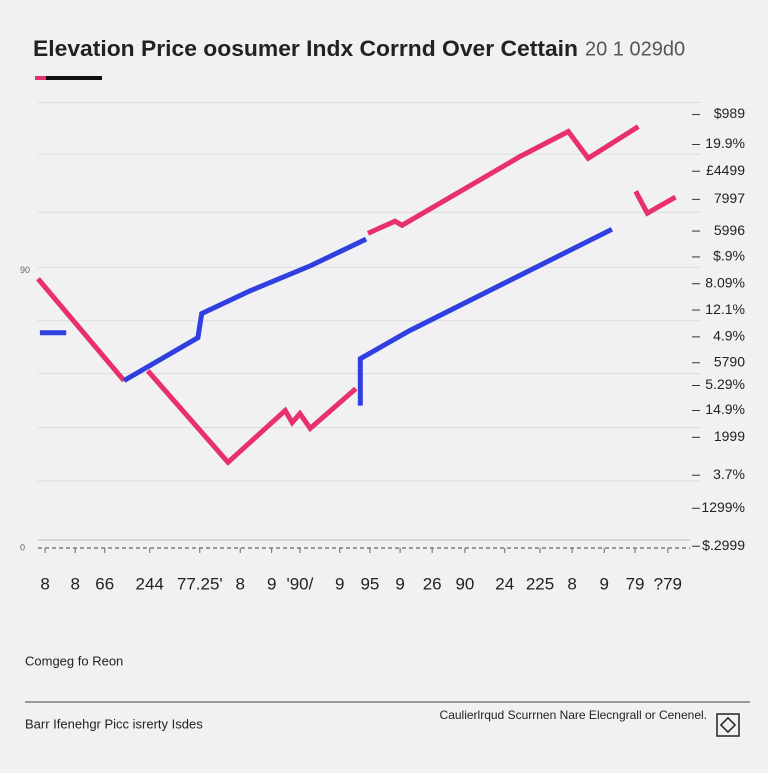 This screenshot has height=773, width=768. Describe the element at coordinates (635, 49) in the screenshot. I see `chart-subtitle: 20 1 029d0` at that location.